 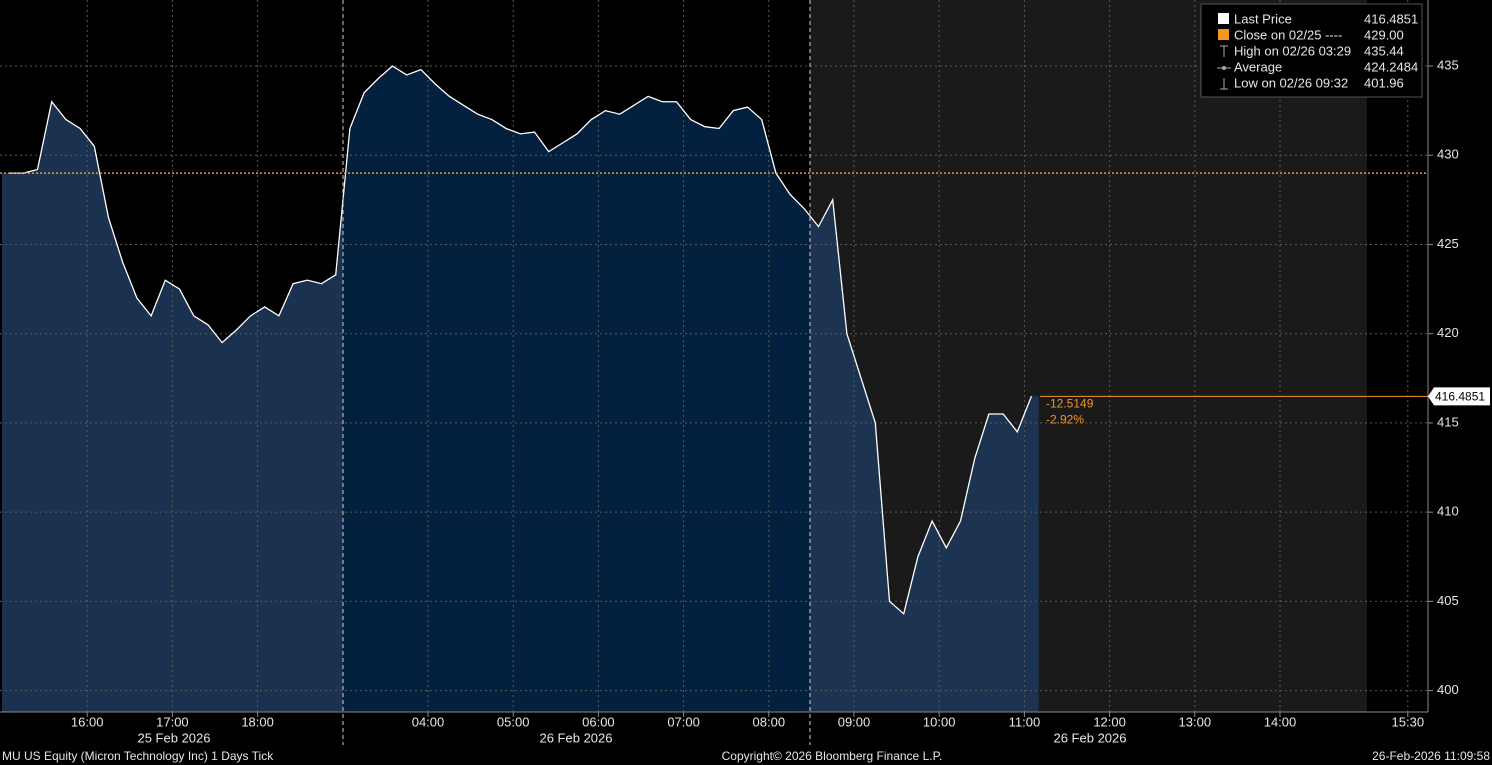 What do you see at coordinates (172, 721) in the screenshot?
I see `x-tick-label: 17:00` at bounding box center [172, 721].